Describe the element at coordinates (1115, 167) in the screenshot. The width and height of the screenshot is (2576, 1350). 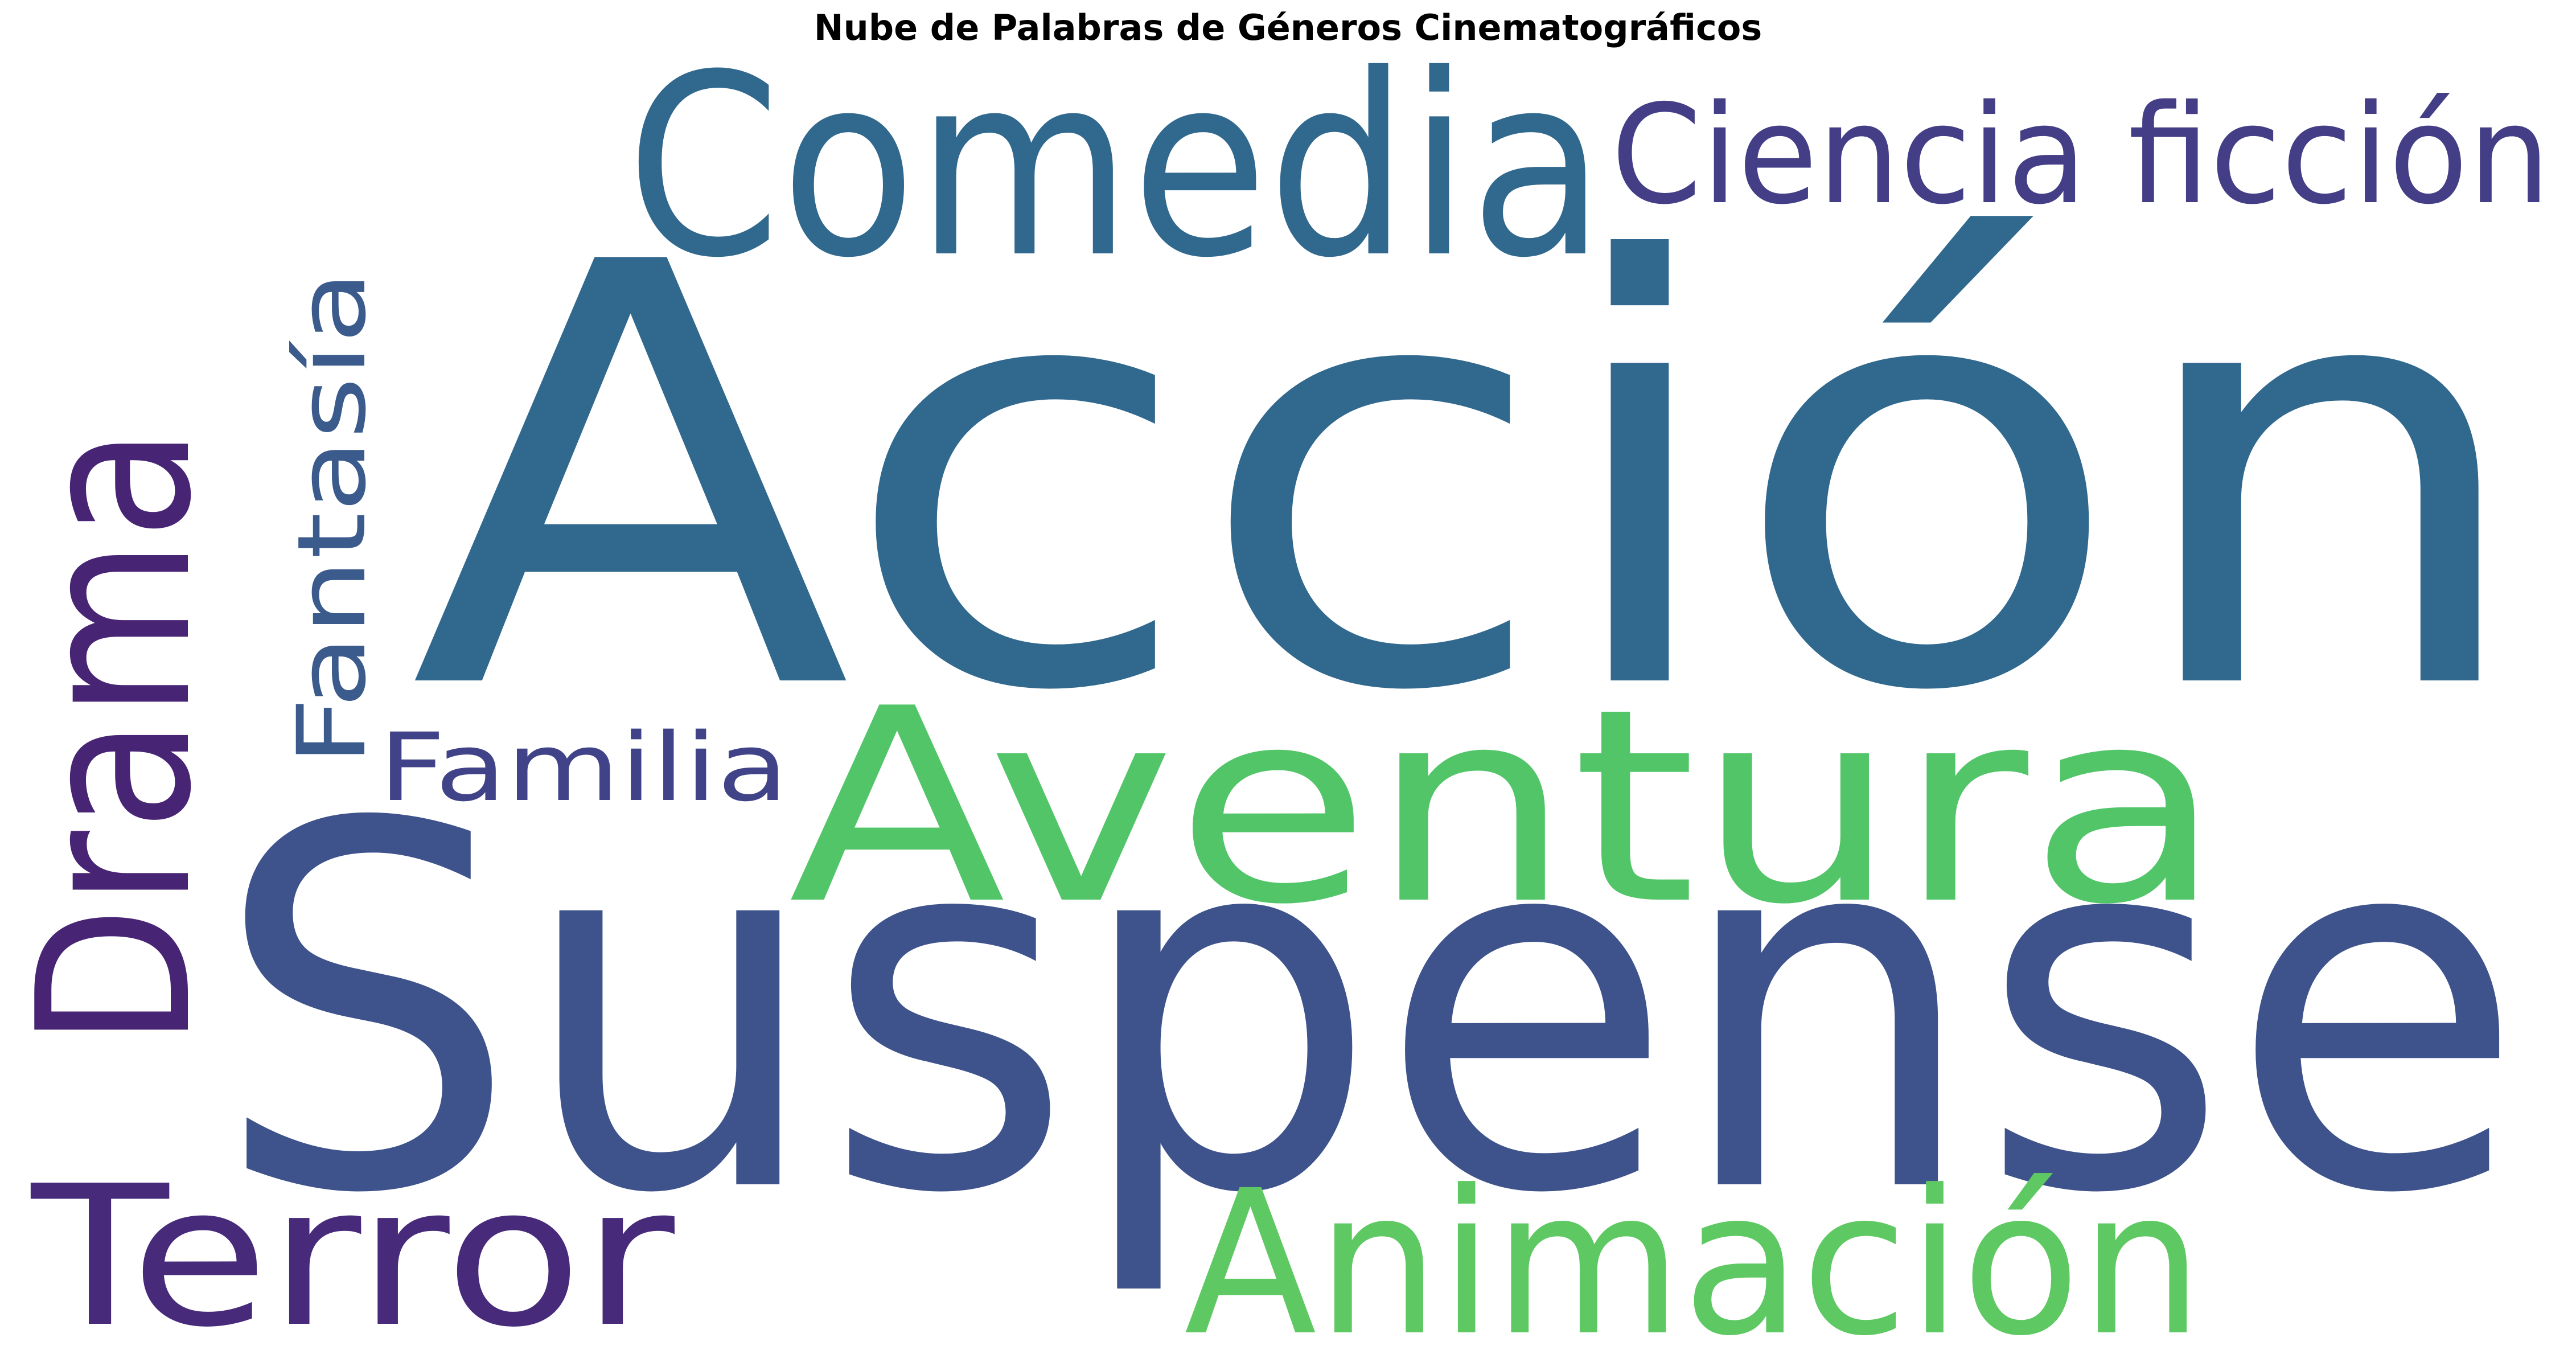
I see `word-comedia: Comedia` at that location.